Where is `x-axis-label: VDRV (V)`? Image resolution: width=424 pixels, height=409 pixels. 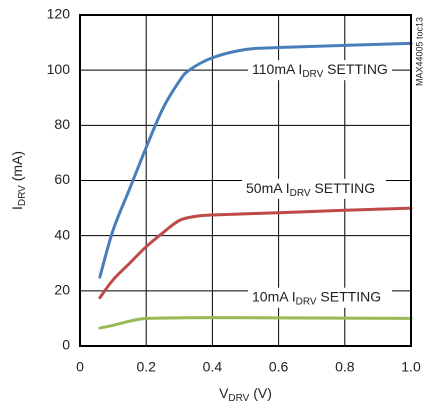
x-axis-label: VDRV (V) is located at coordinates (245, 394).